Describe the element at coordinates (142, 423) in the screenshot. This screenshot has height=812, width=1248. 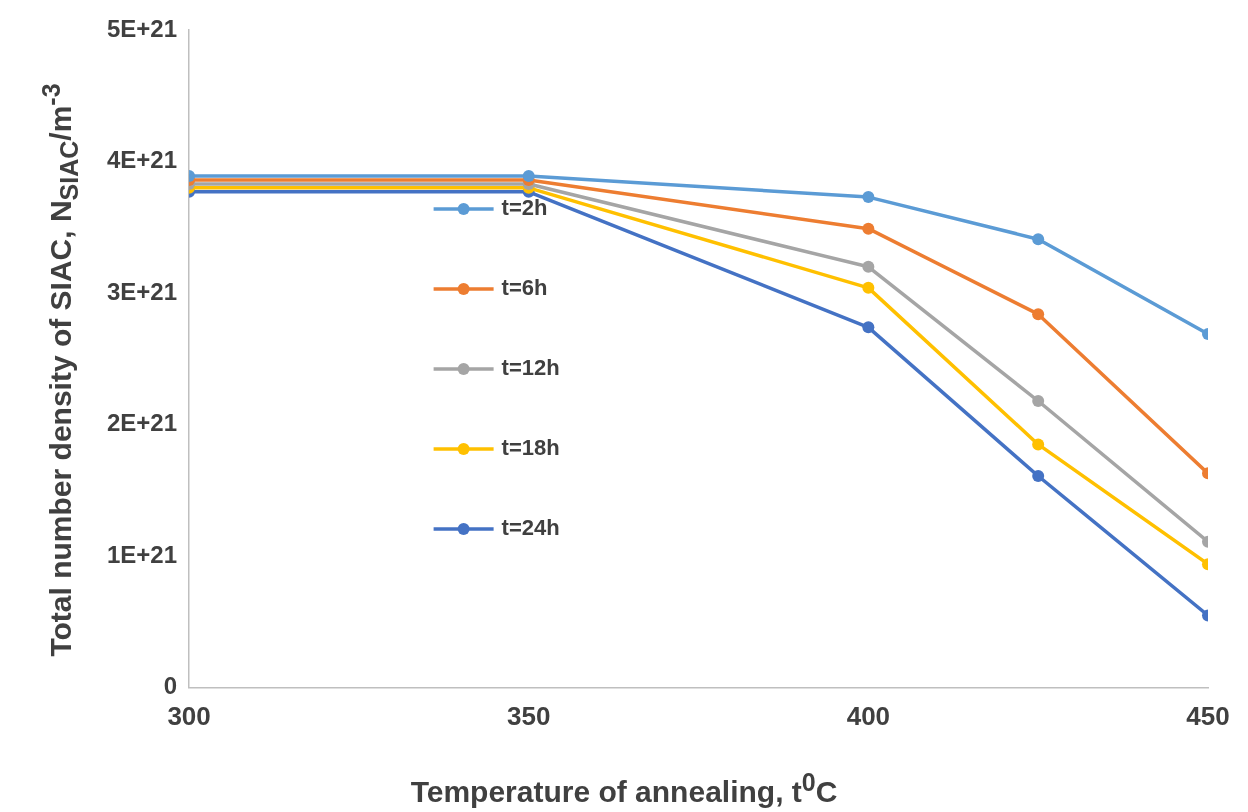
I see `y-tick-label: 2E+21` at that location.